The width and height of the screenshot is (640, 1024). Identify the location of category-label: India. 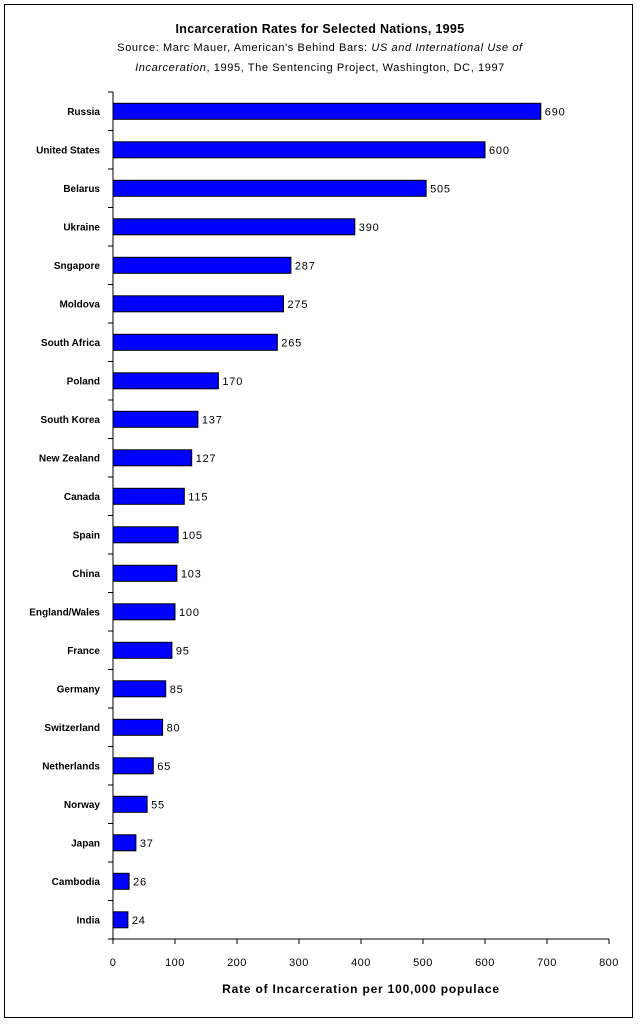
(89, 920).